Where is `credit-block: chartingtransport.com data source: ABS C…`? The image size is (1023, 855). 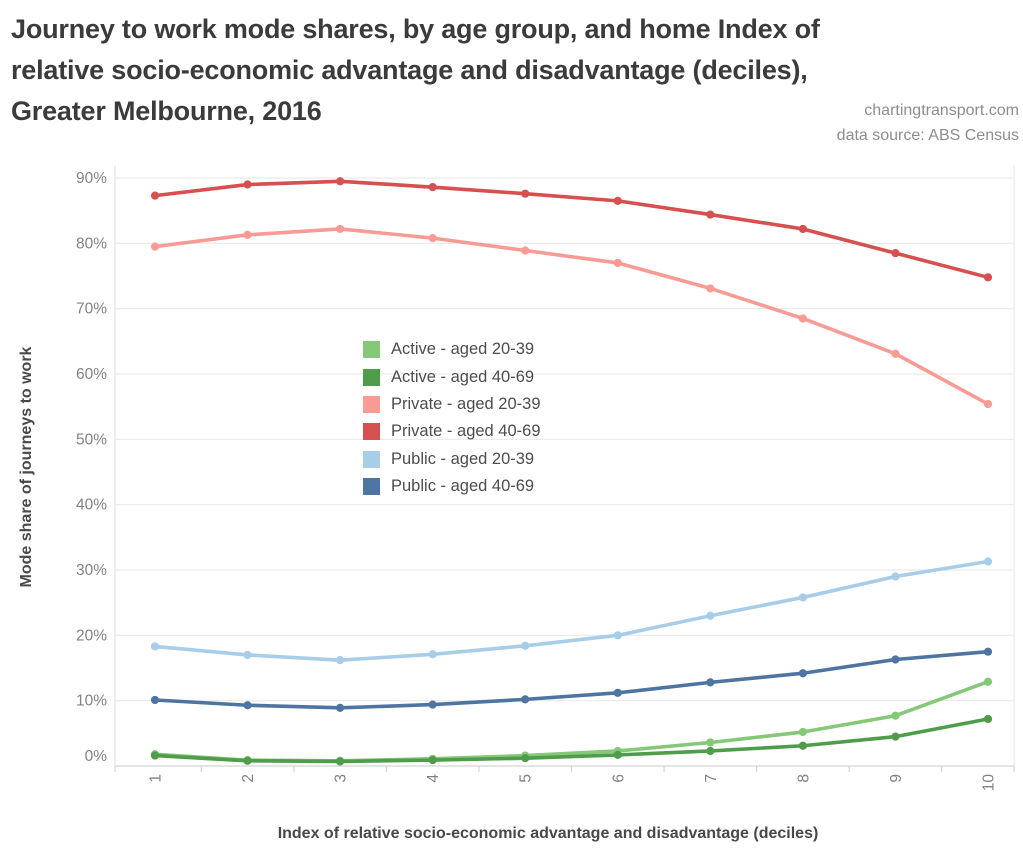
credit-block: chartingtransport.com data source: ABS C… is located at coordinates (928, 123).